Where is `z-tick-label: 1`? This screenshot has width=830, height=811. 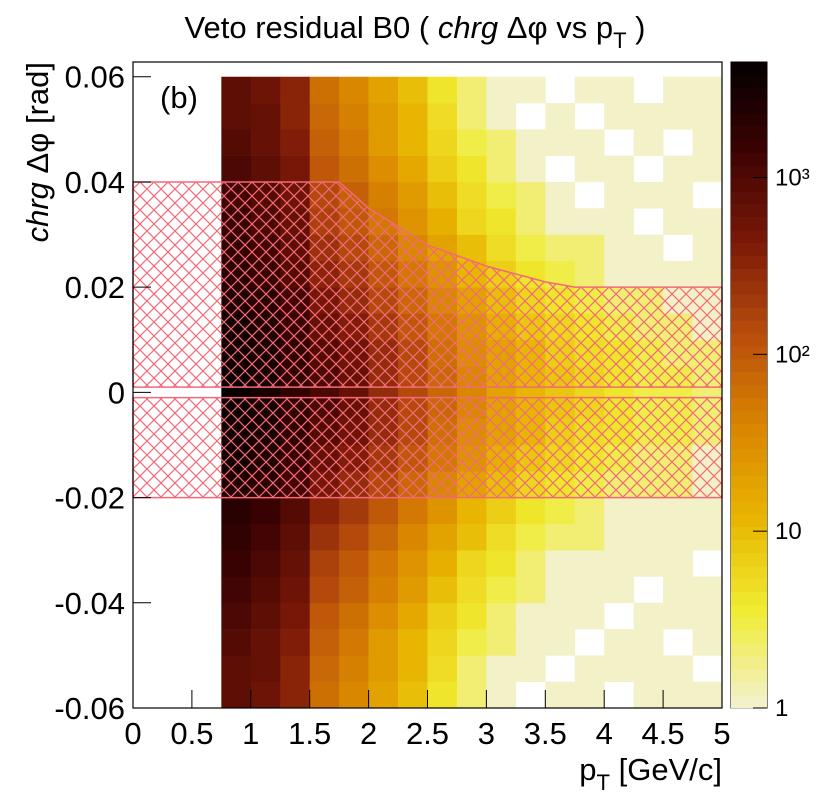 z-tick-label: 1 is located at coordinates (781, 708).